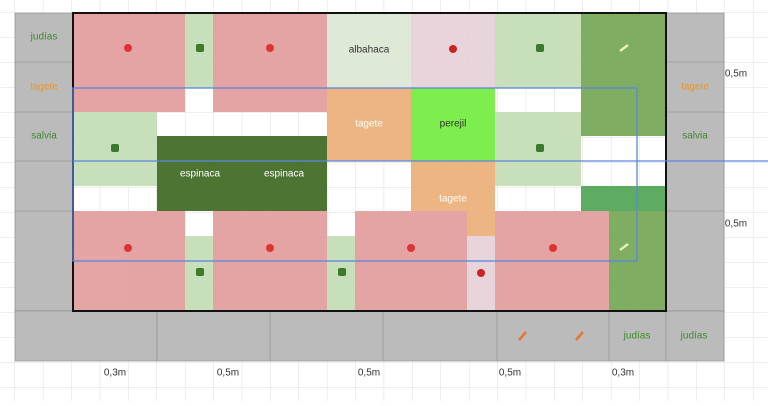  I want to click on plant-label: albahaca, so click(369, 50).